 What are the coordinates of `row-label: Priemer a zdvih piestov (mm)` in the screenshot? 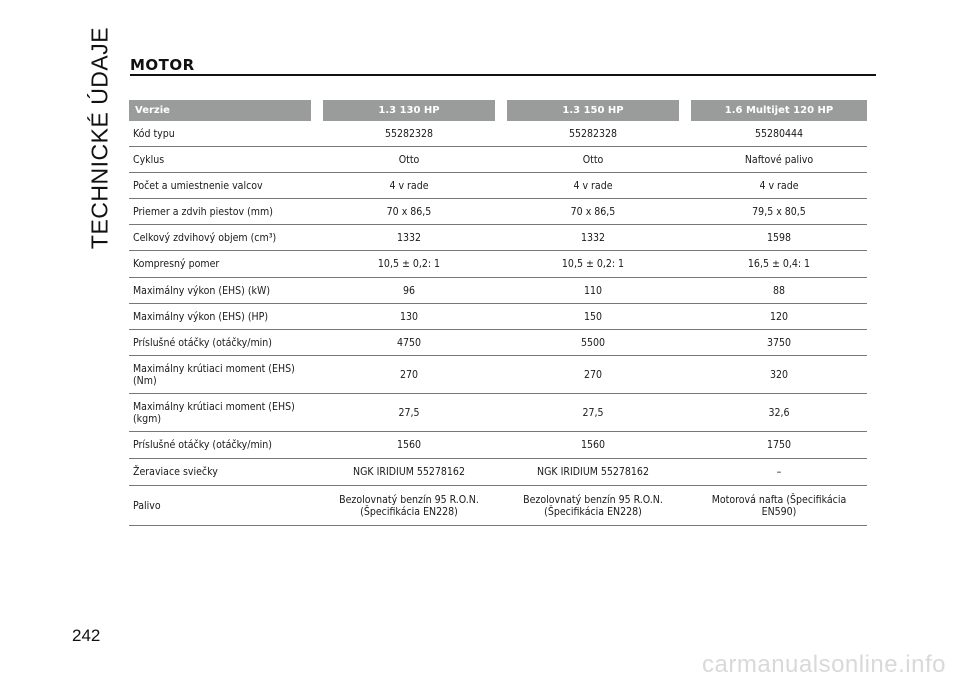 It's located at (220, 212).